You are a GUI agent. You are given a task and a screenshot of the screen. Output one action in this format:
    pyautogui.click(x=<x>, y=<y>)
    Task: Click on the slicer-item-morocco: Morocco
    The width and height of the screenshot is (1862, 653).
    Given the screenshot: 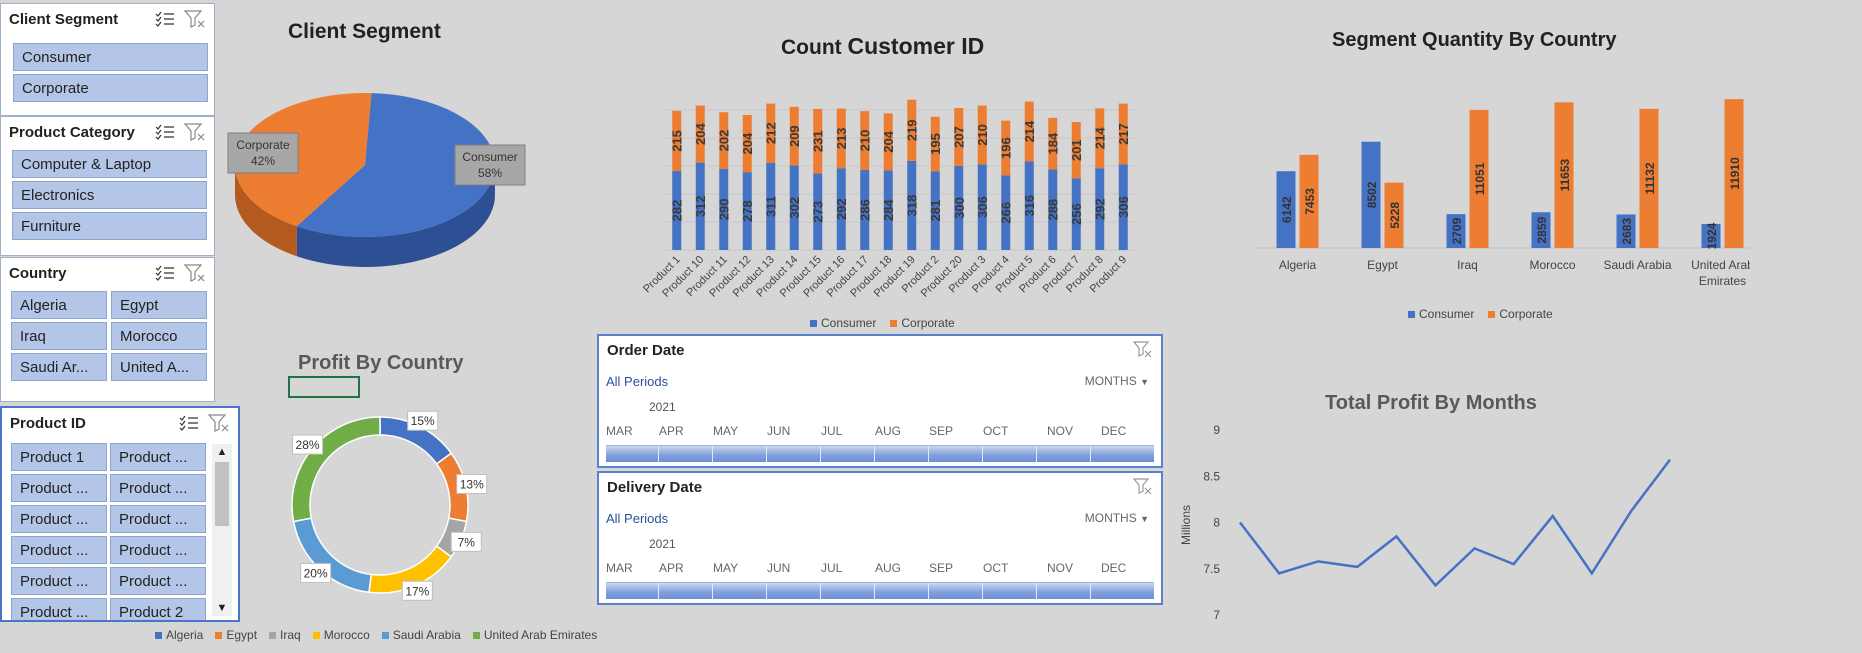 What is the action you would take?
    pyautogui.click(x=159, y=336)
    